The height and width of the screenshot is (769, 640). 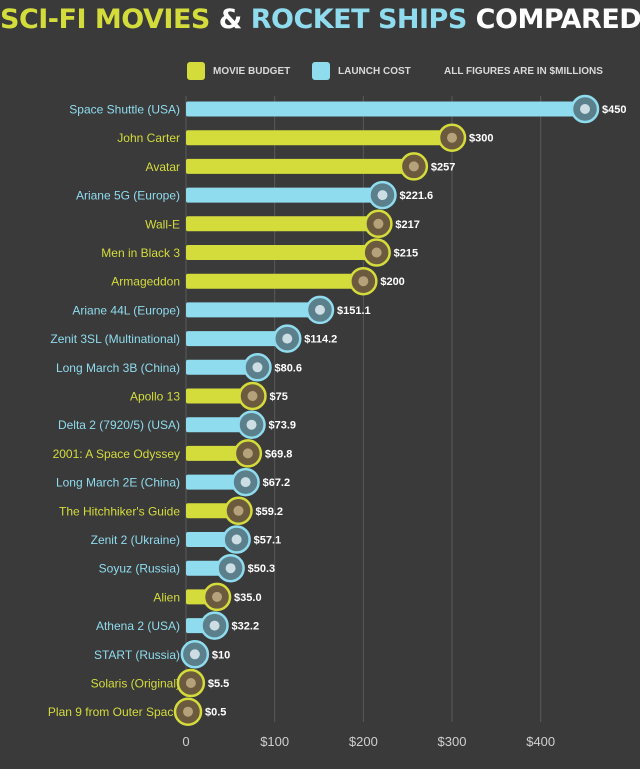 I want to click on category-label: The Hitchhiker's Guide, so click(x=119, y=511).